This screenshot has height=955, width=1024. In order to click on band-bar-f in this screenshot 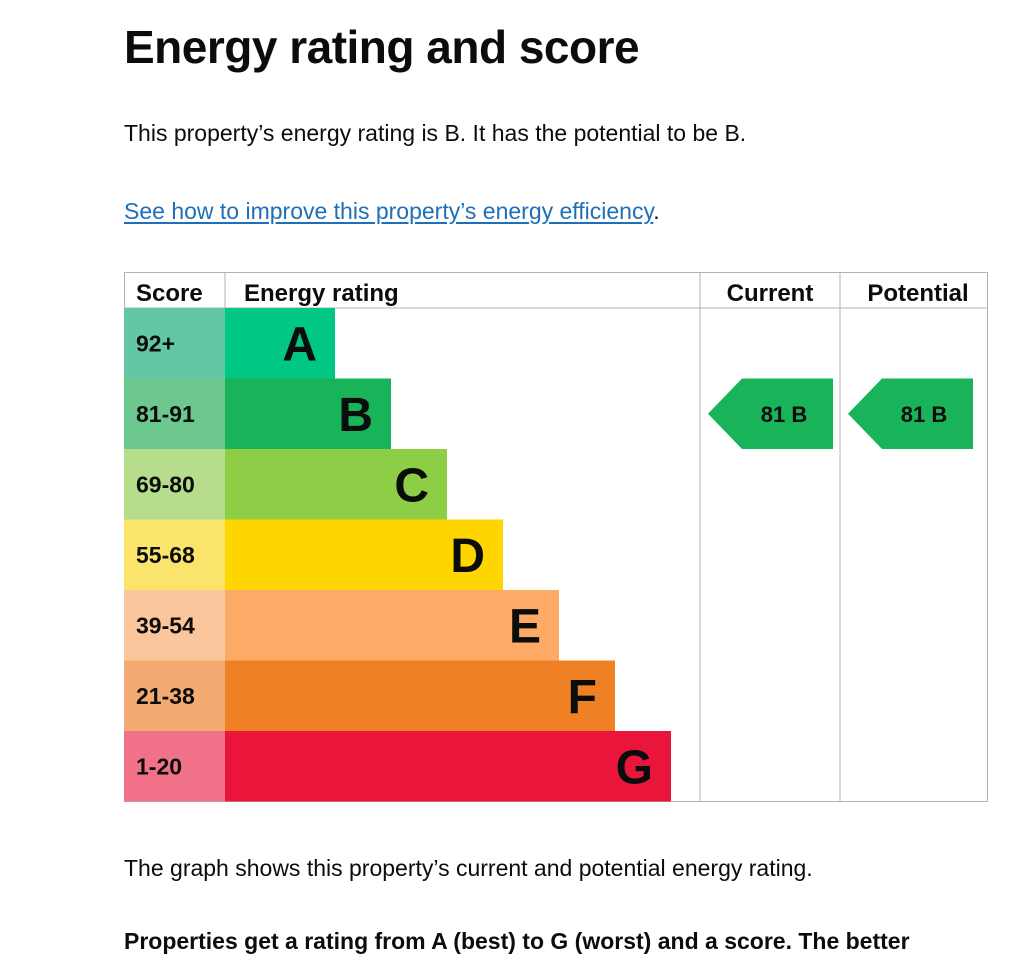, I will do `click(420, 695)`.